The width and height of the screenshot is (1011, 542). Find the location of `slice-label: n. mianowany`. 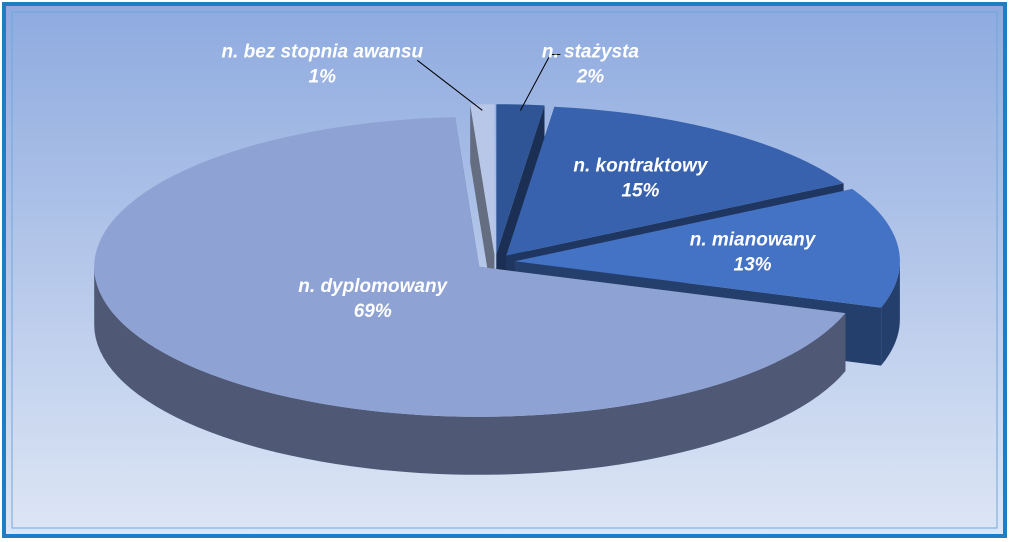

slice-label: n. mianowany is located at coordinates (753, 240).